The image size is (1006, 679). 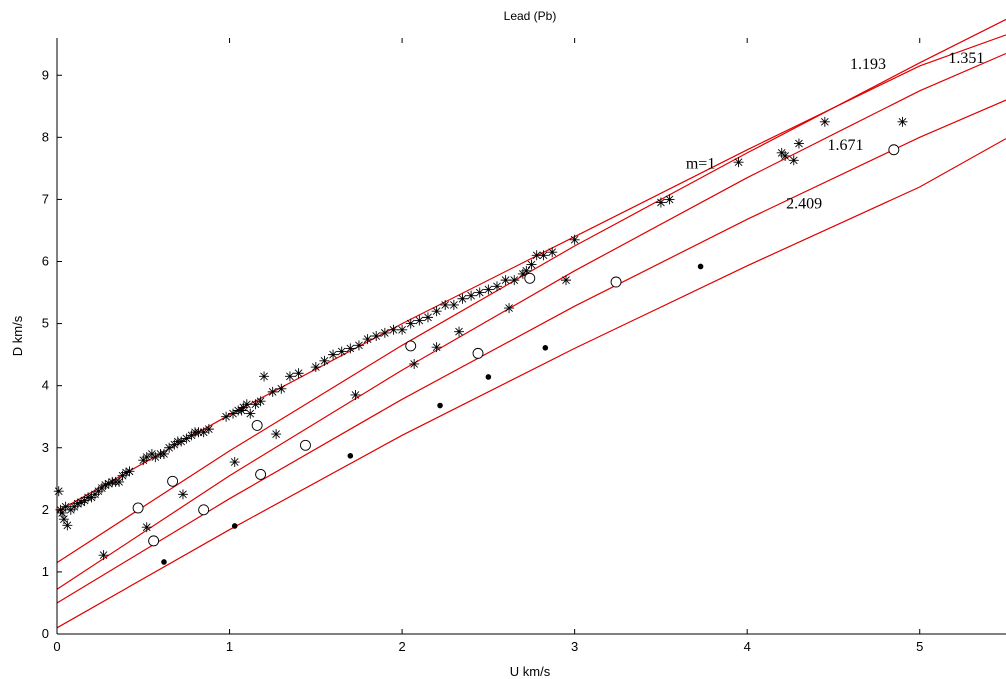 What do you see at coordinates (804, 204) in the screenshot?
I see `curve-label: 2.409` at bounding box center [804, 204].